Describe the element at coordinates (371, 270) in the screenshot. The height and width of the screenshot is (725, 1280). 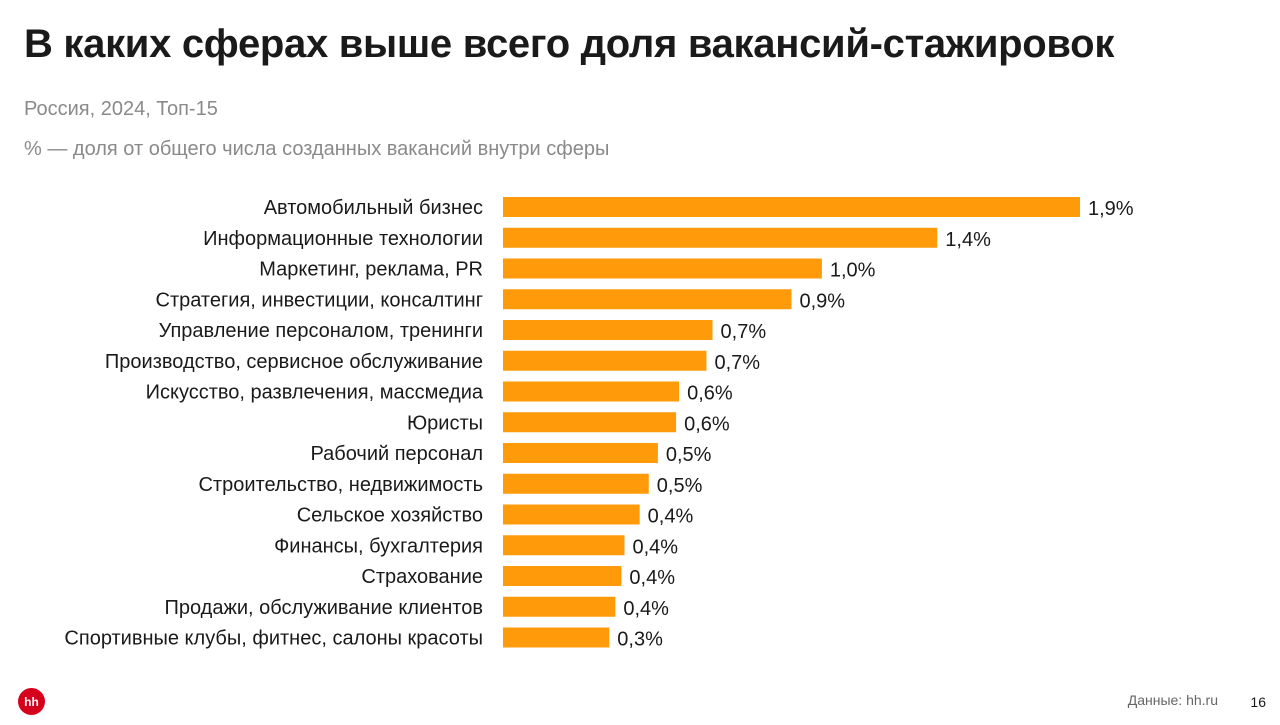
I see `category-label: Маркетинг, реклама, PR` at that location.